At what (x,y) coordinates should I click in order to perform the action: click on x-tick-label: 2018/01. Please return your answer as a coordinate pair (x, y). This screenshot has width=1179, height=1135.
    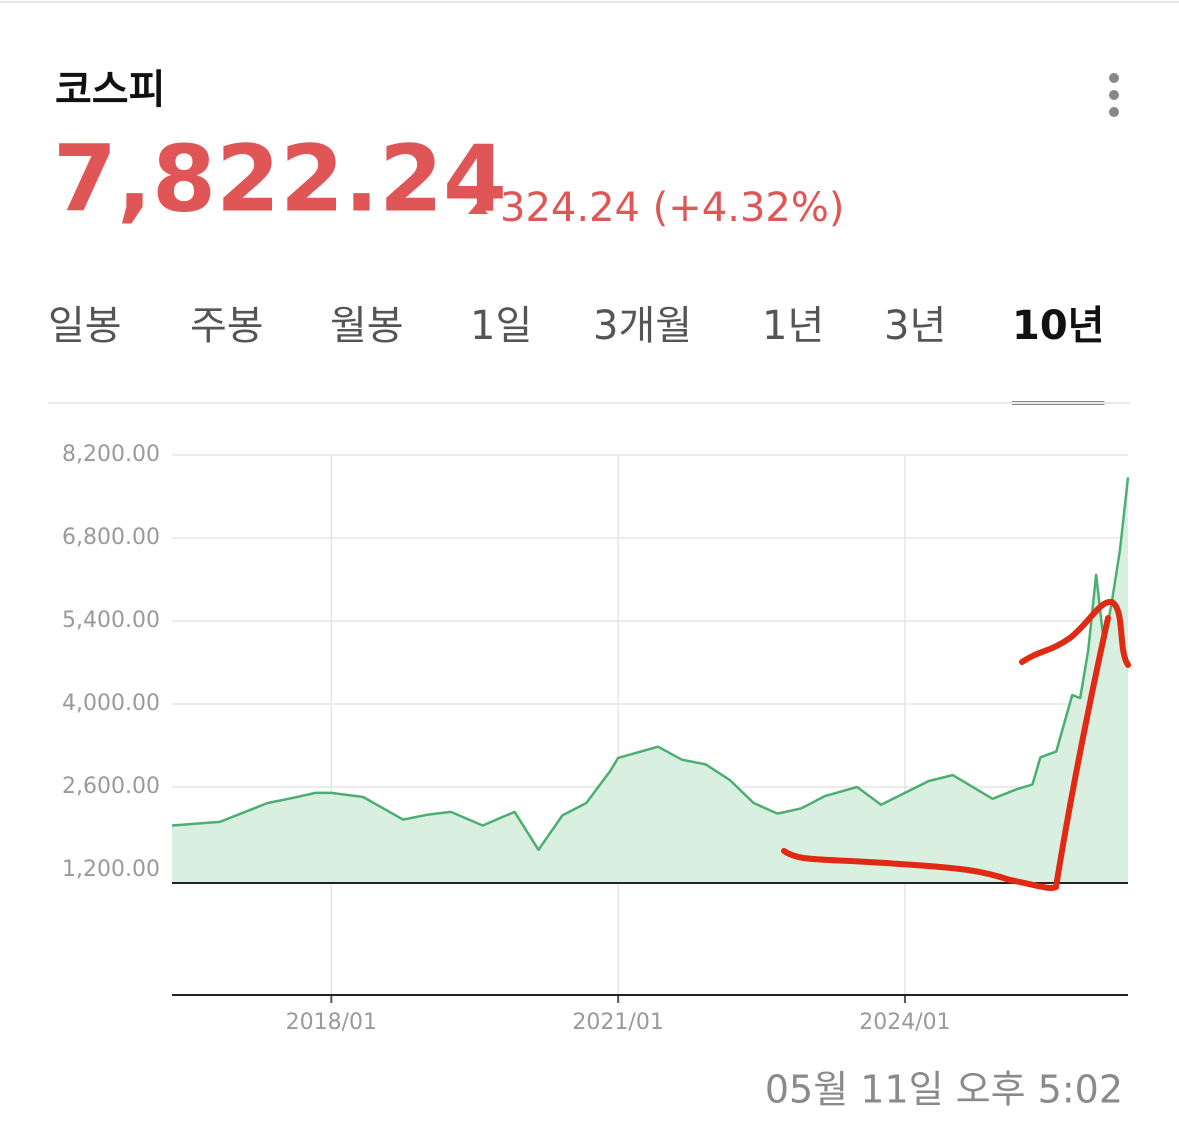
    Looking at the image, I should click on (331, 1022).